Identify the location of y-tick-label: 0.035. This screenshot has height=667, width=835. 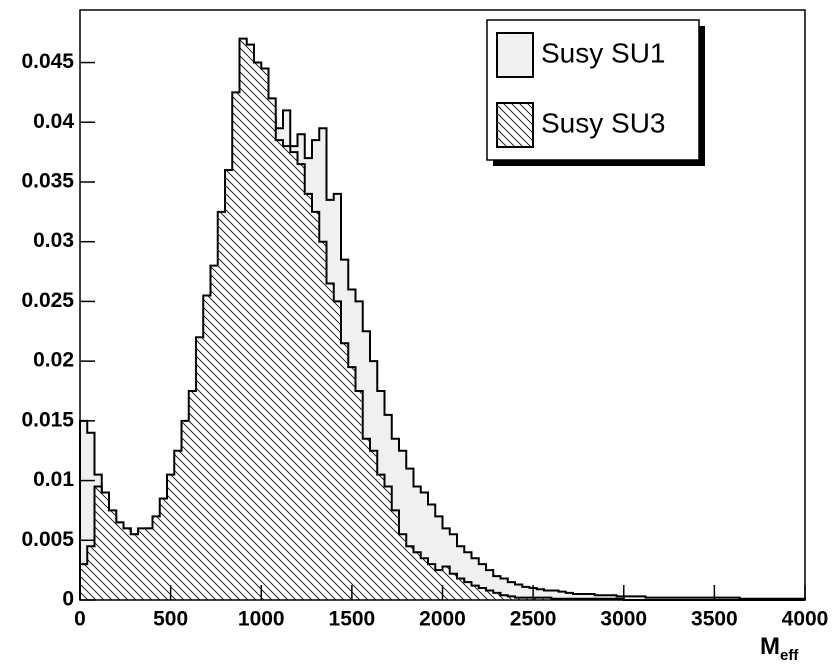
(47, 181).